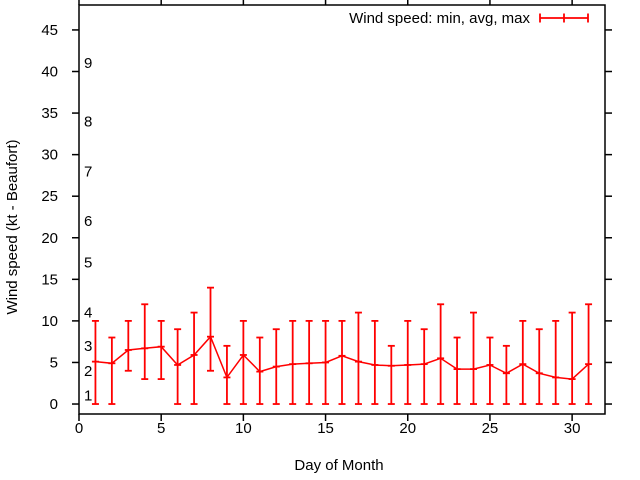  What do you see at coordinates (88, 263) in the screenshot?
I see `beaufort-label-5: 5` at bounding box center [88, 263].